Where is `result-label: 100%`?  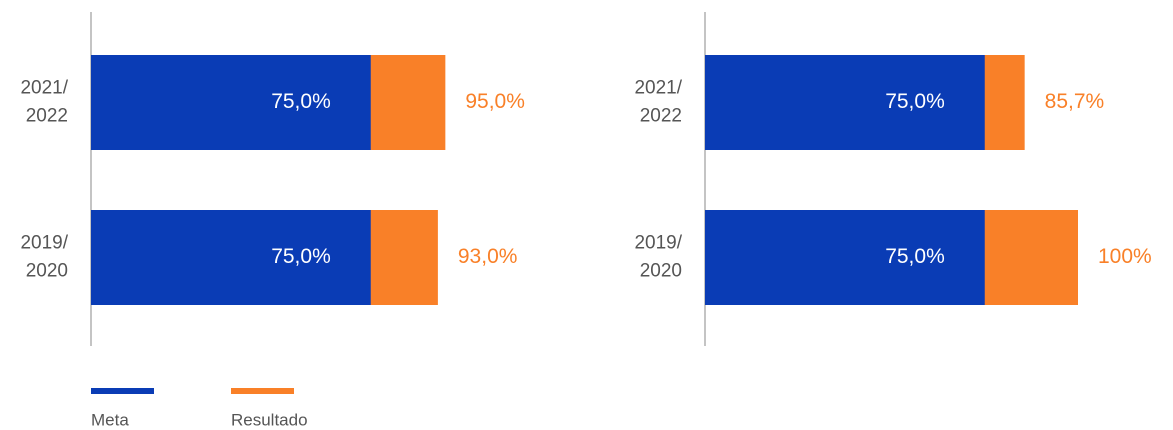 result-label: 100% is located at coordinates (1125, 256).